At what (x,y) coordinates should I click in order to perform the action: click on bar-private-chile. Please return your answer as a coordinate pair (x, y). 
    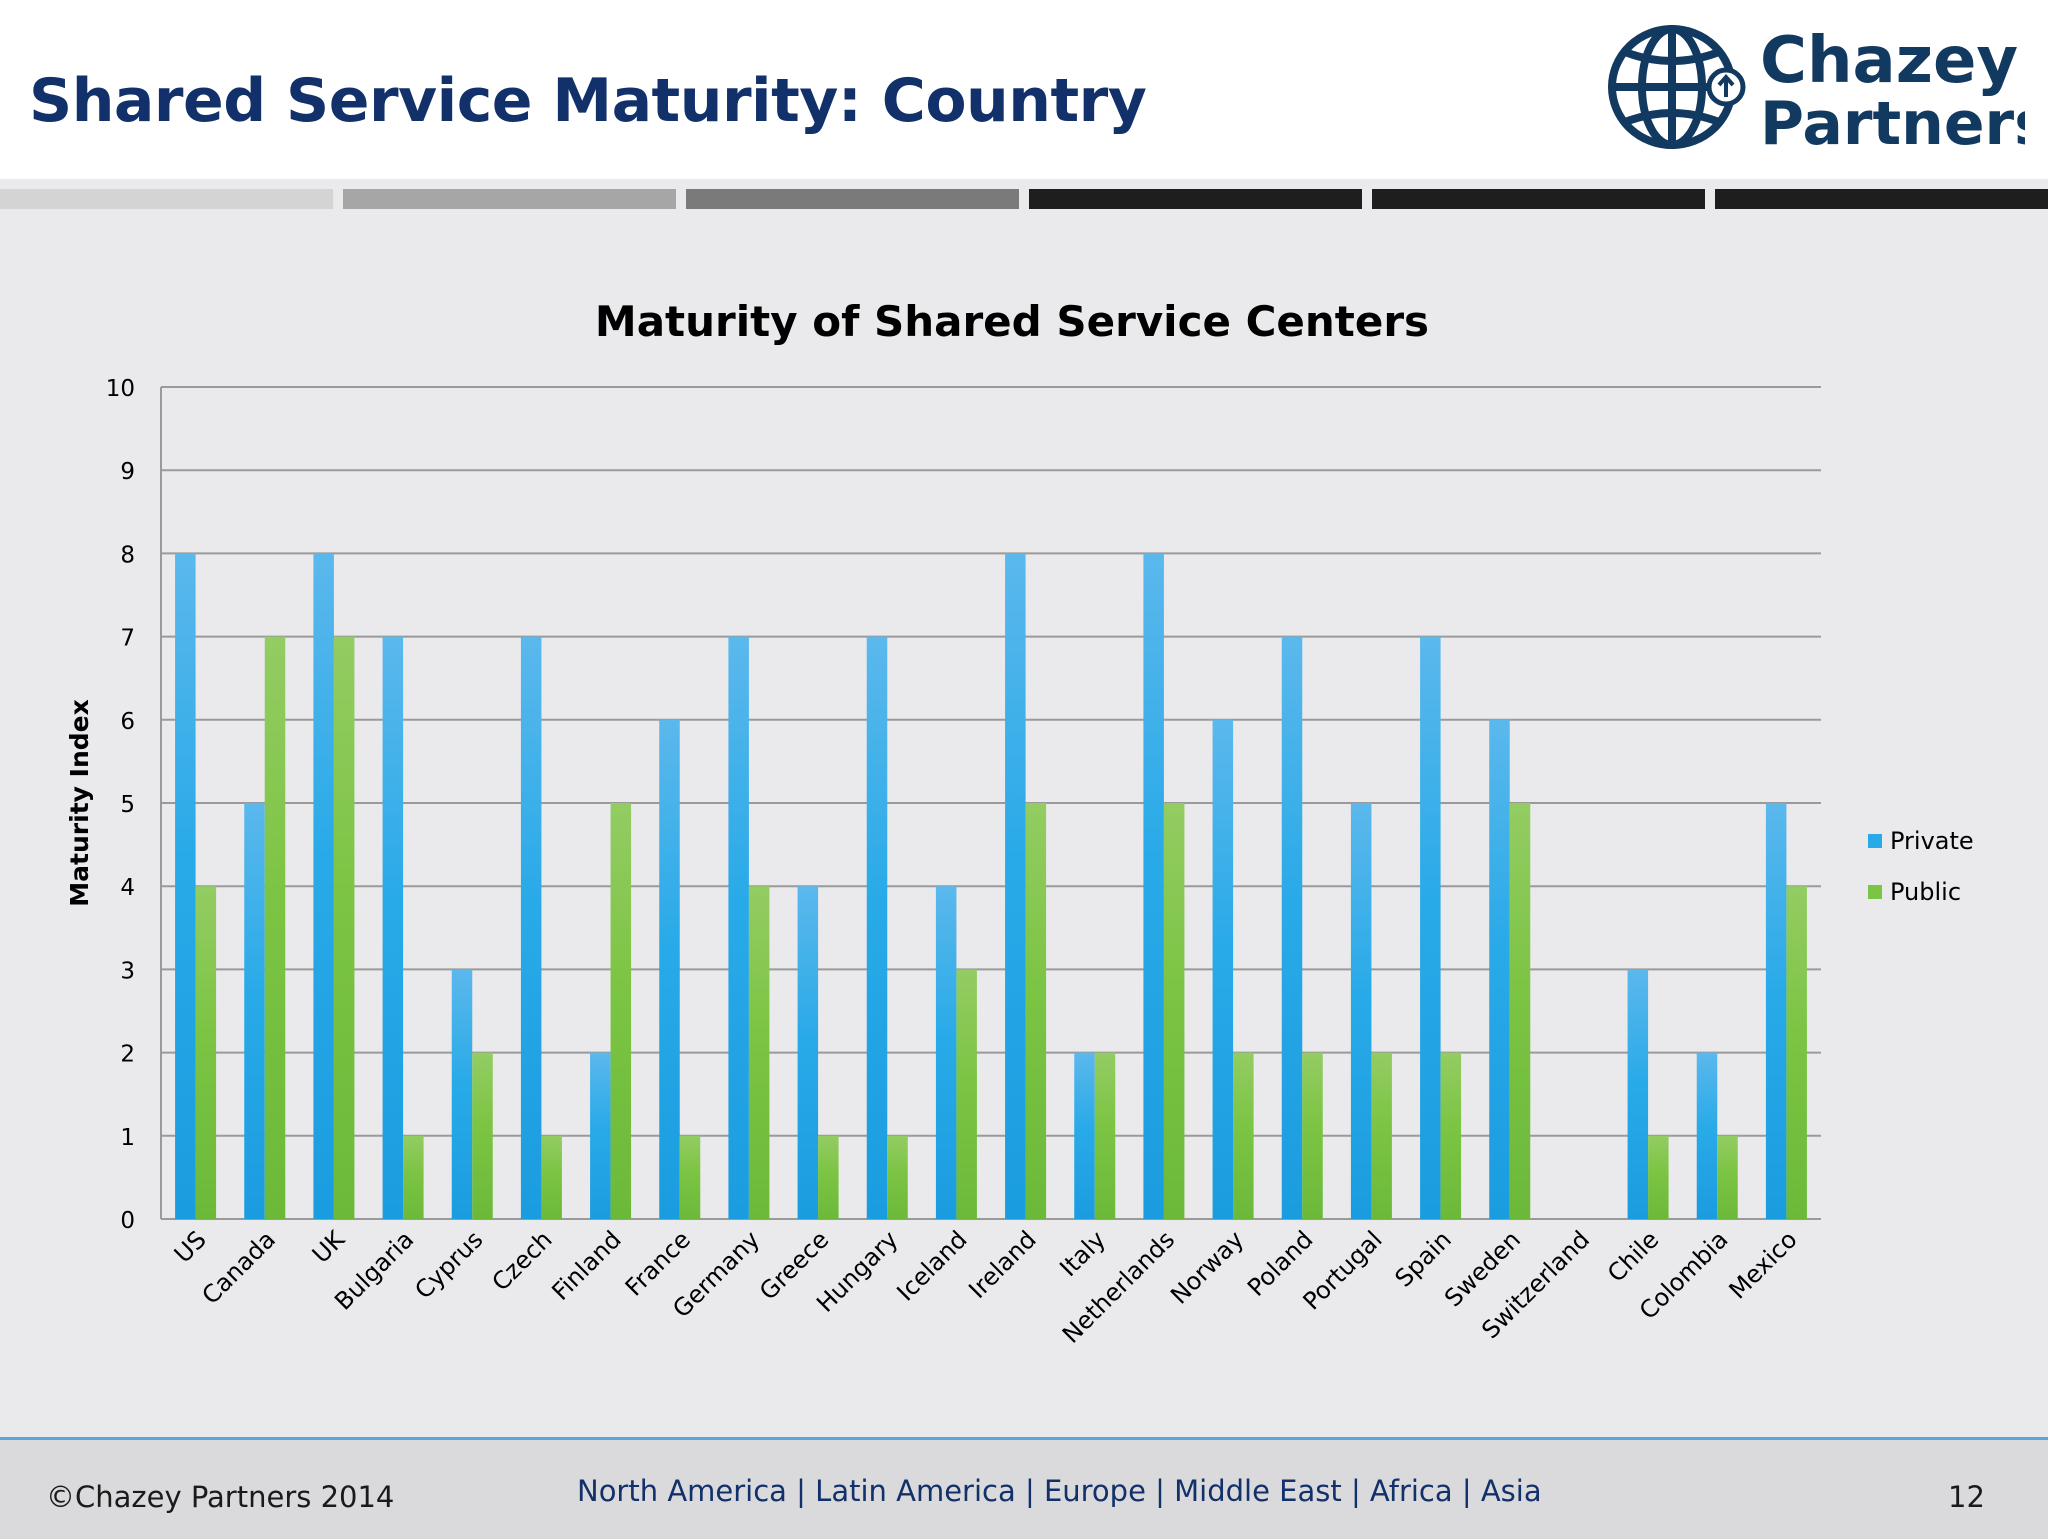
    Looking at the image, I should click on (1638, 1094).